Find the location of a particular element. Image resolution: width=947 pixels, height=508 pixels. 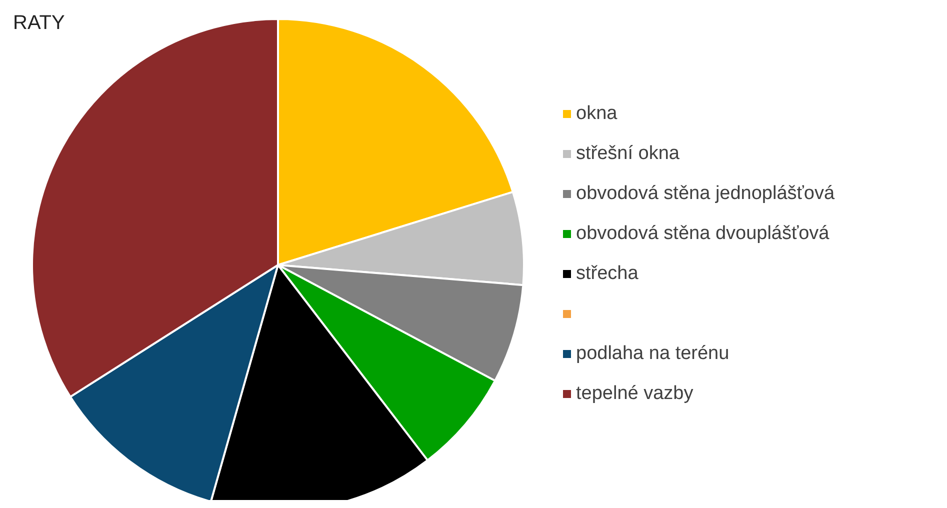

legend-label: okna is located at coordinates (597, 114).